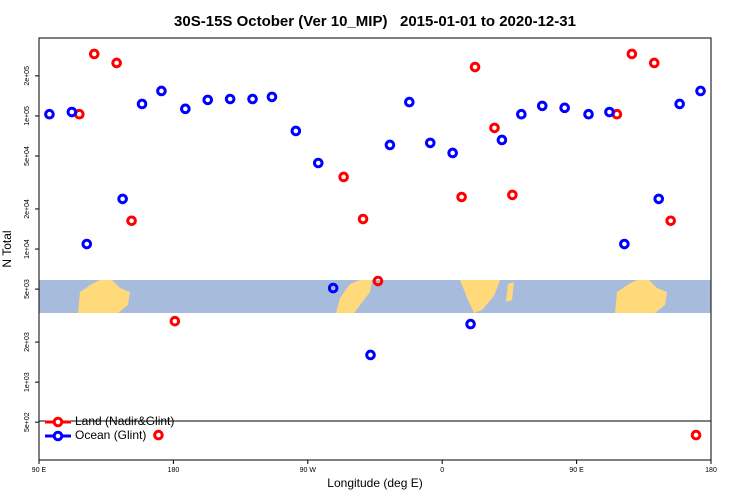 This screenshot has height=500, width=750. What do you see at coordinates (7, 248) in the screenshot?
I see `y-axis-label: N Total` at bounding box center [7, 248].